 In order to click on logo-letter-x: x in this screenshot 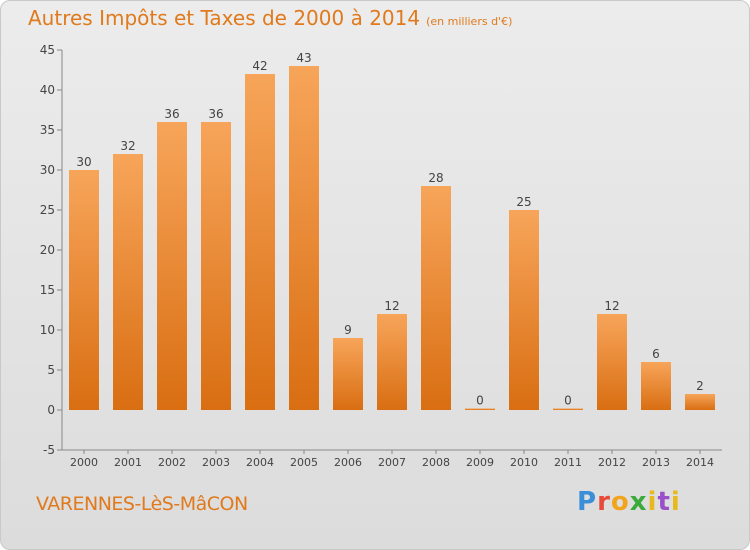, I will do `click(638, 502)`.